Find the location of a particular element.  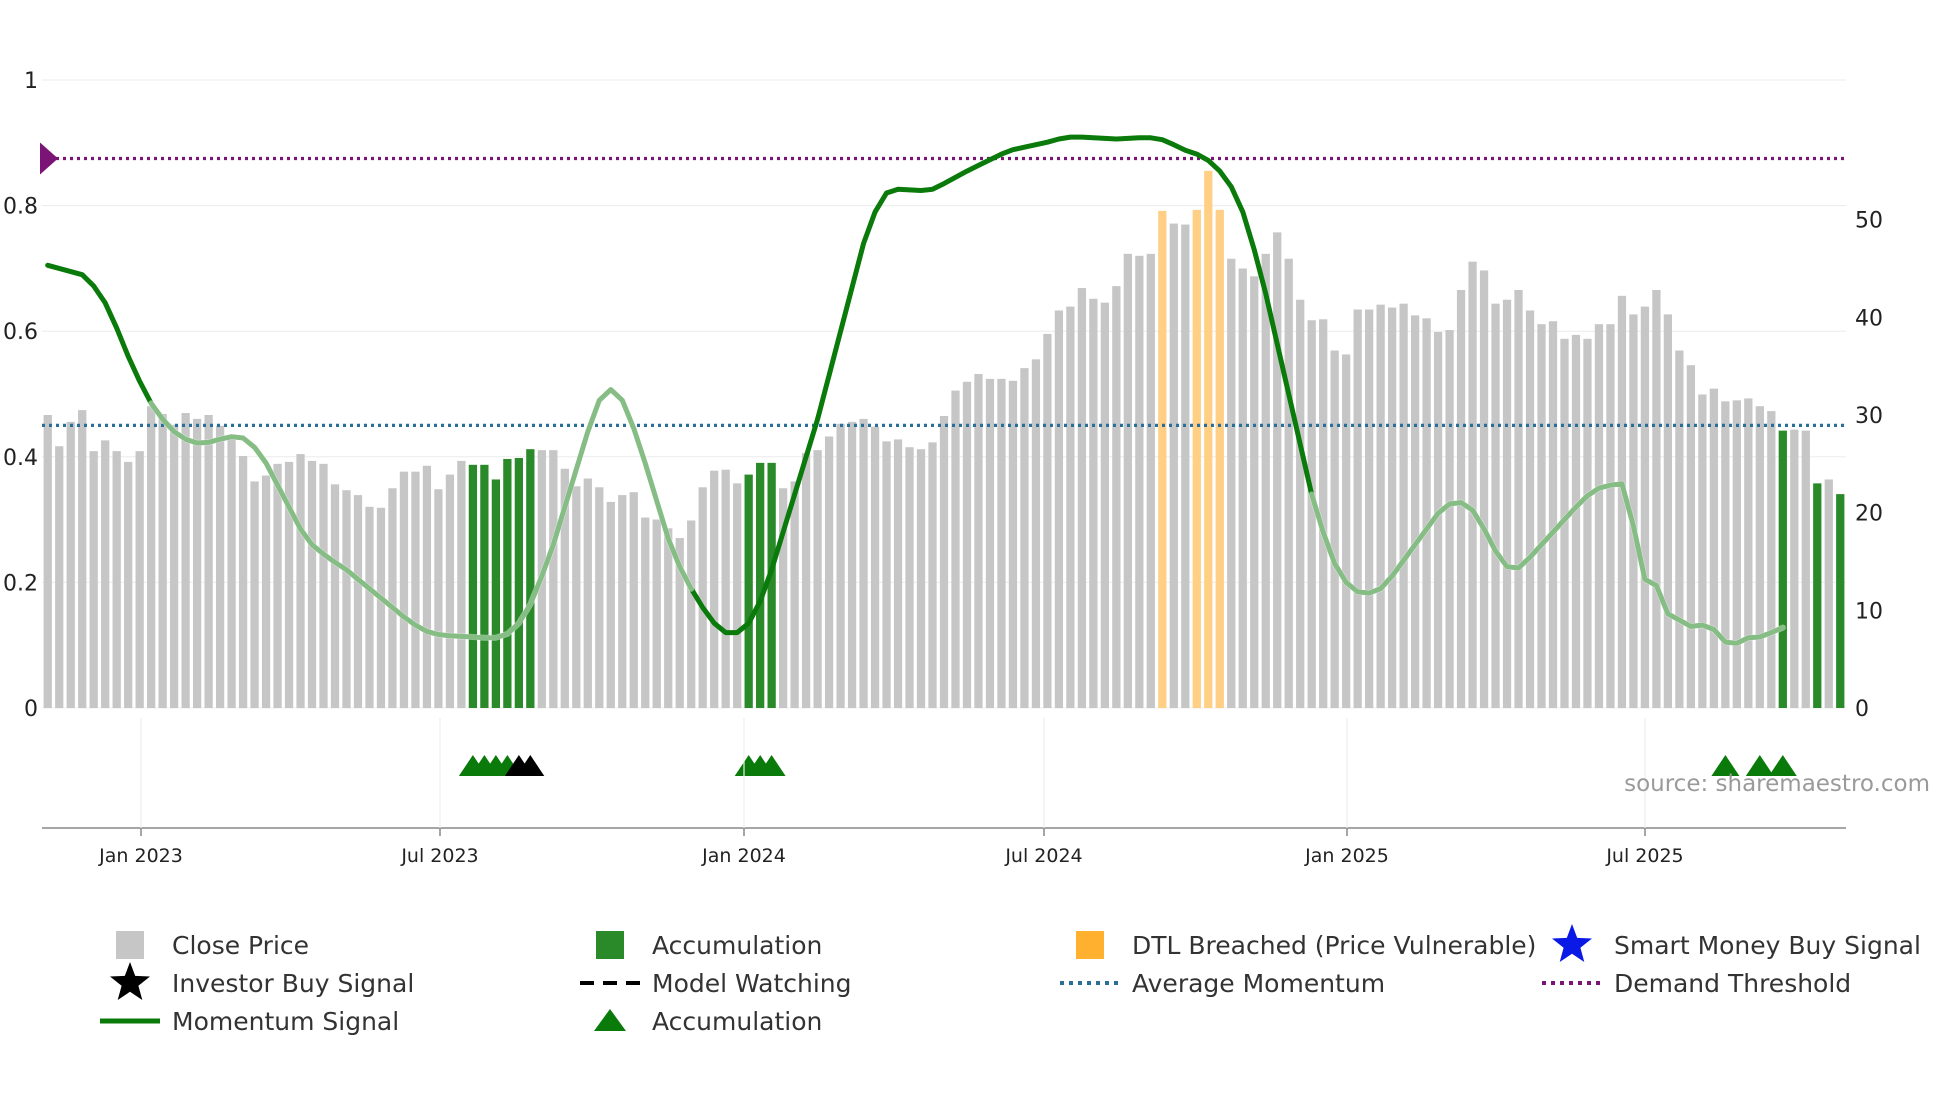

x-tick-label: Jul 2025 is located at coordinates (1644, 856).